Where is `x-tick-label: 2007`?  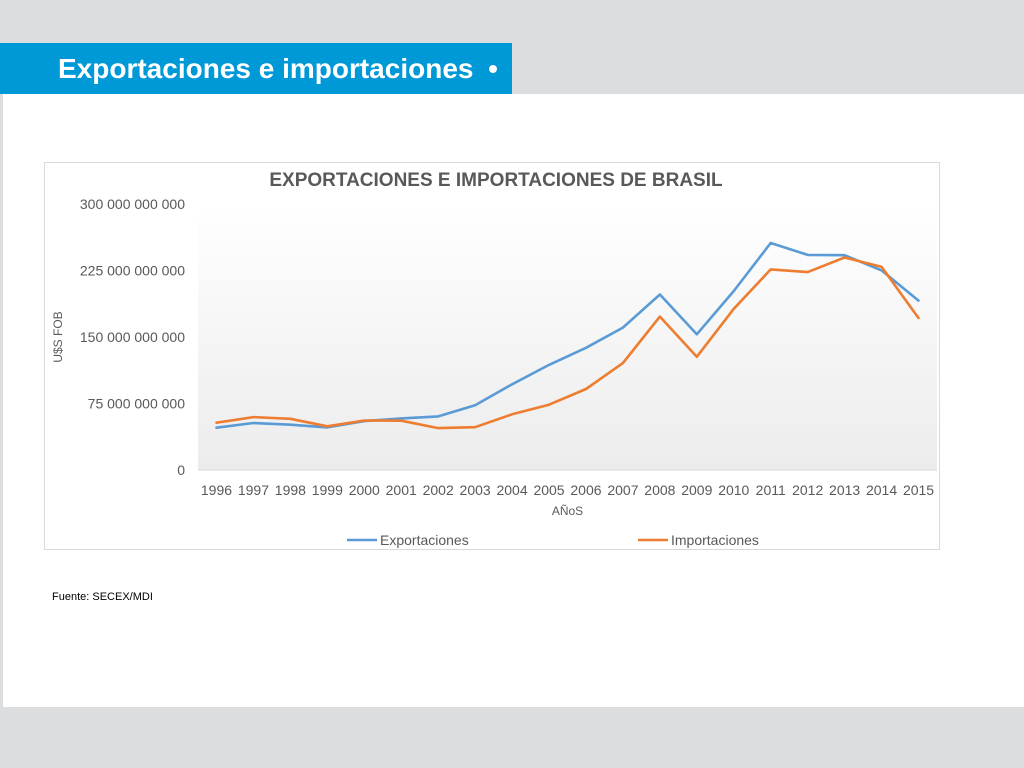
x-tick-label: 2007 is located at coordinates (622, 490).